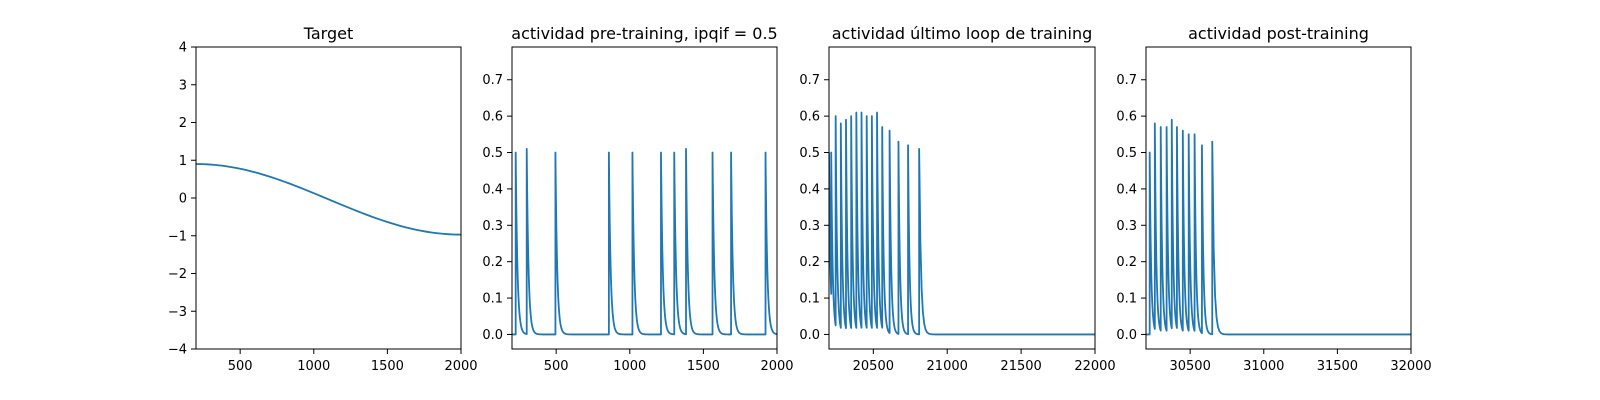 The height and width of the screenshot is (400, 1600). Describe the element at coordinates (1189, 366) in the screenshot. I see `x-tick-label: 30500` at that location.